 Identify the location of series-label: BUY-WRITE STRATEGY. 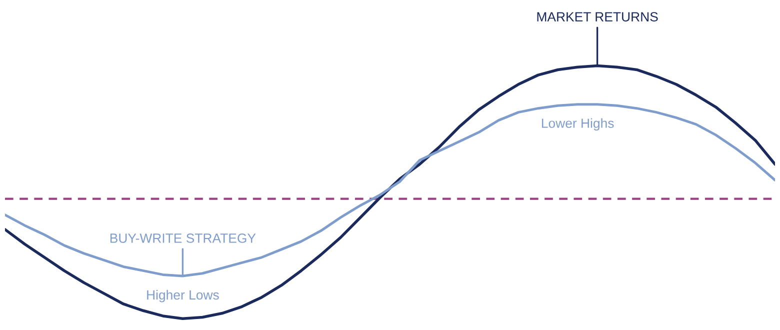
(183, 238).